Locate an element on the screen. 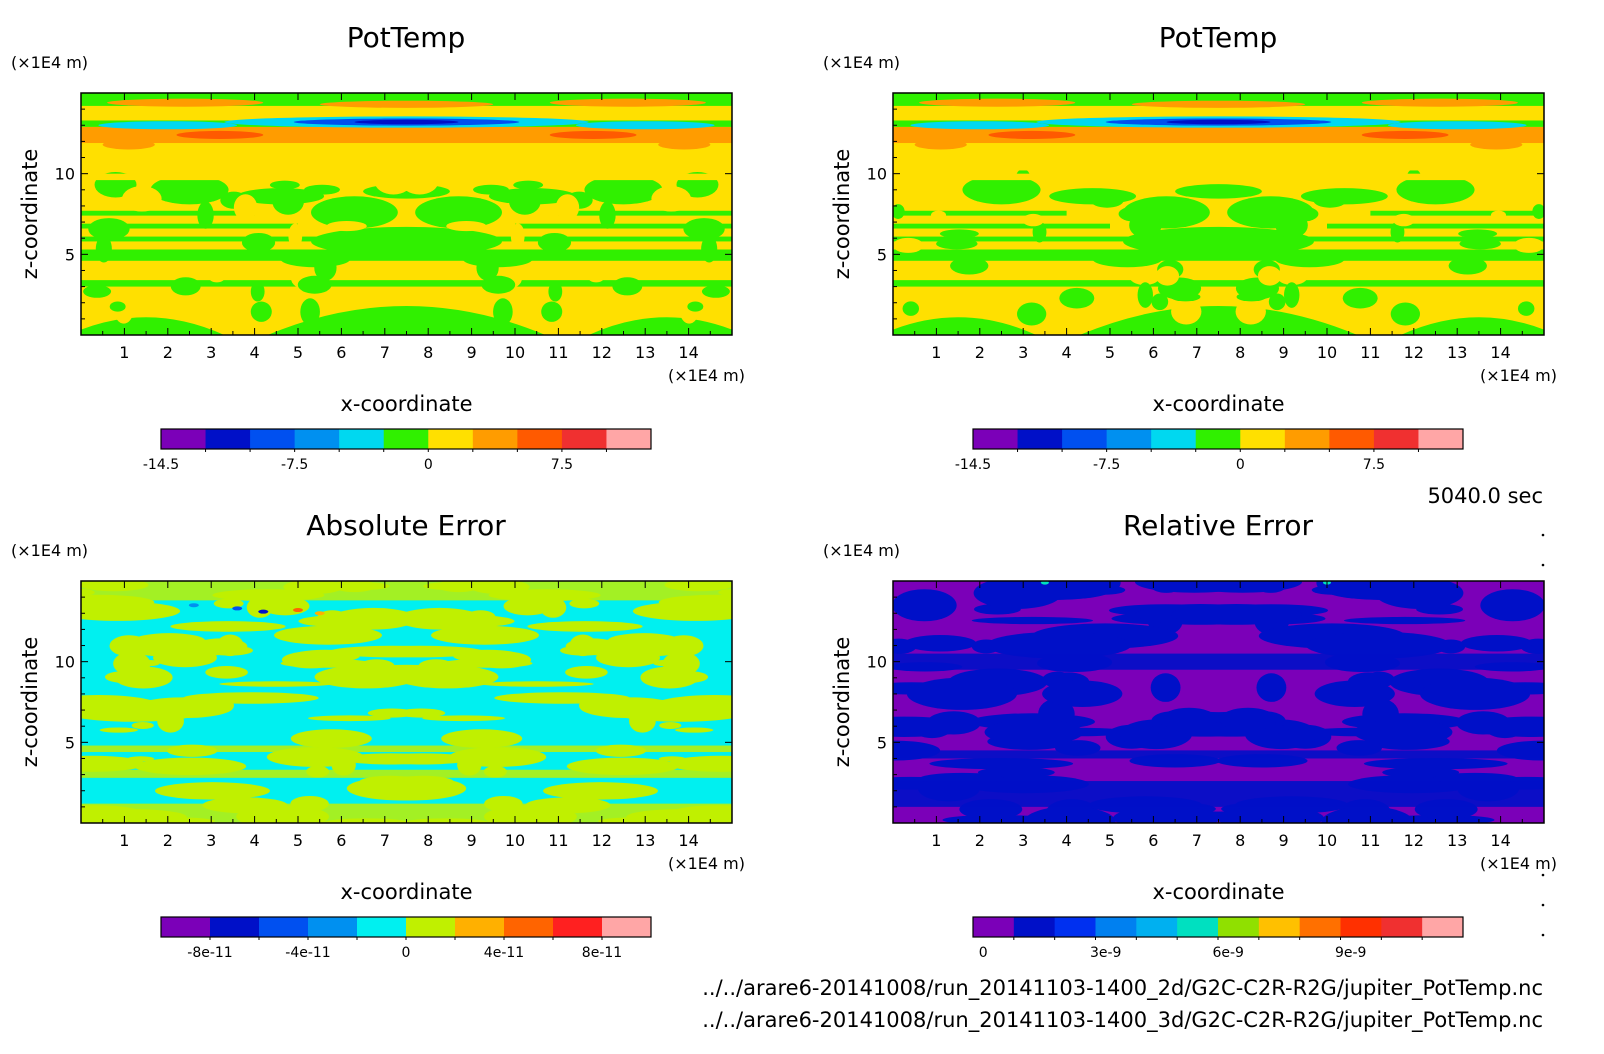  colorbar-frame is located at coordinates (406, 439).